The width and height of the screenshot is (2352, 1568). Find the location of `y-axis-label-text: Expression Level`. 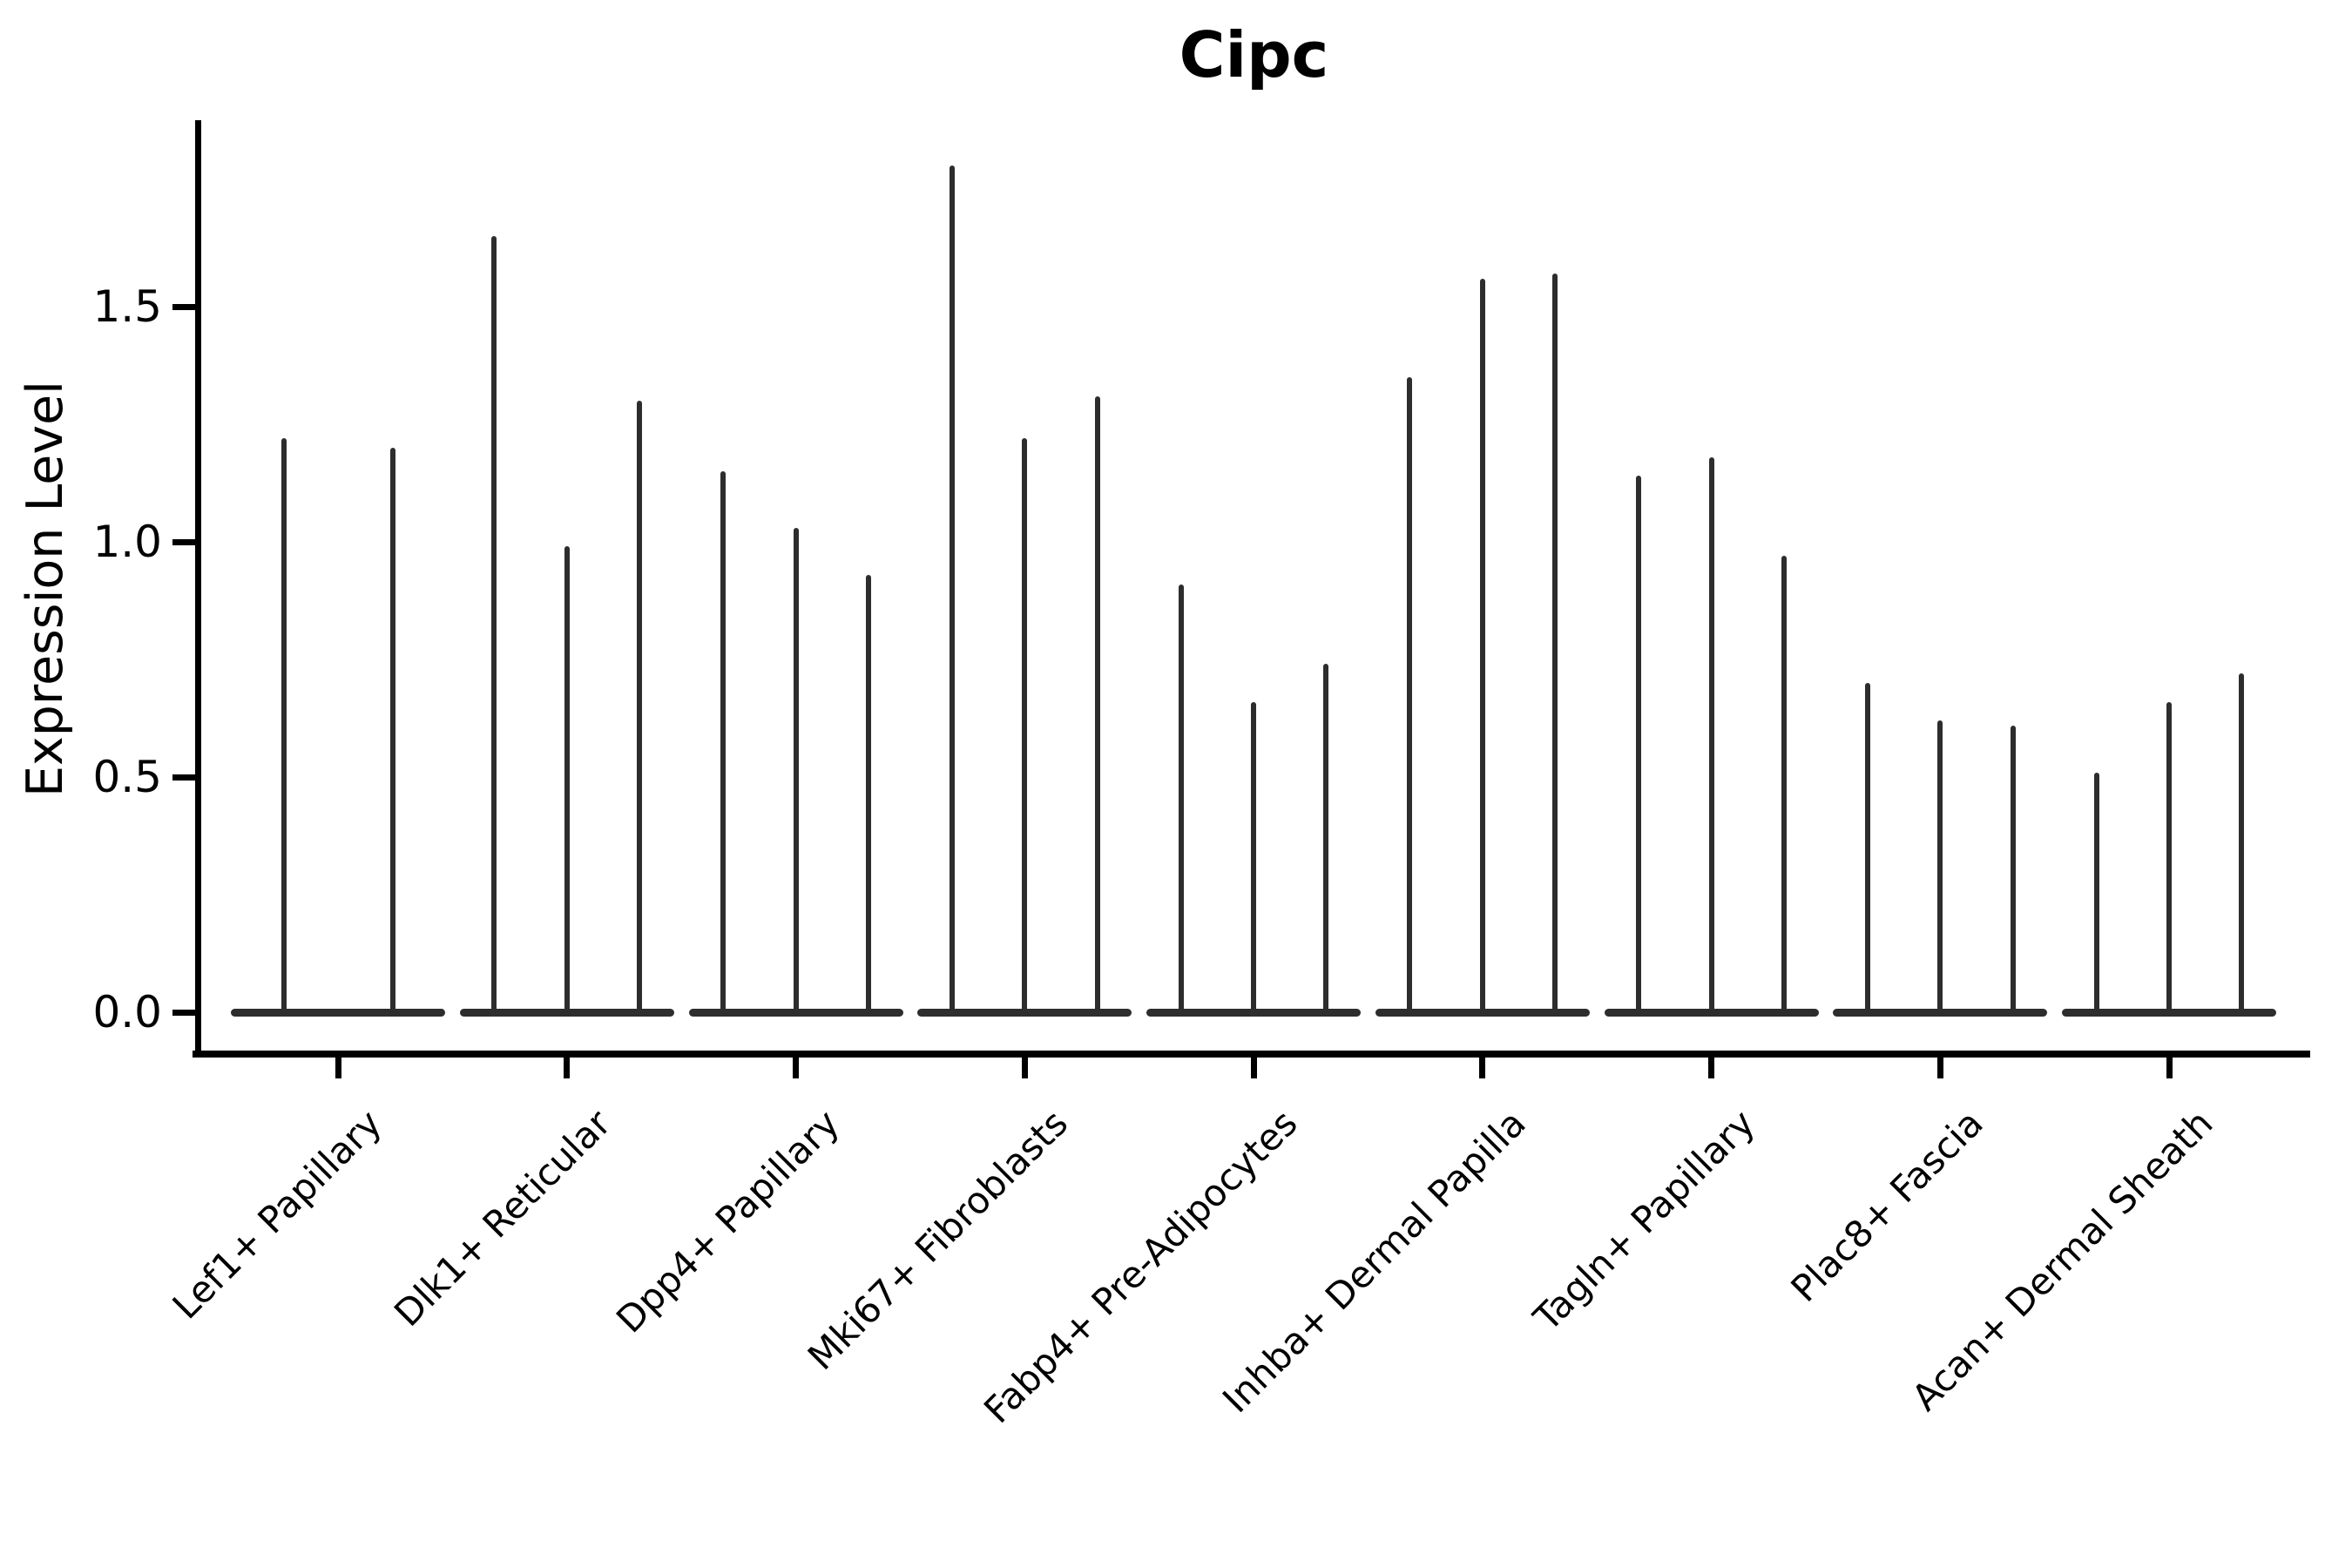

y-axis-label-text: Expression Level is located at coordinates (45, 589).